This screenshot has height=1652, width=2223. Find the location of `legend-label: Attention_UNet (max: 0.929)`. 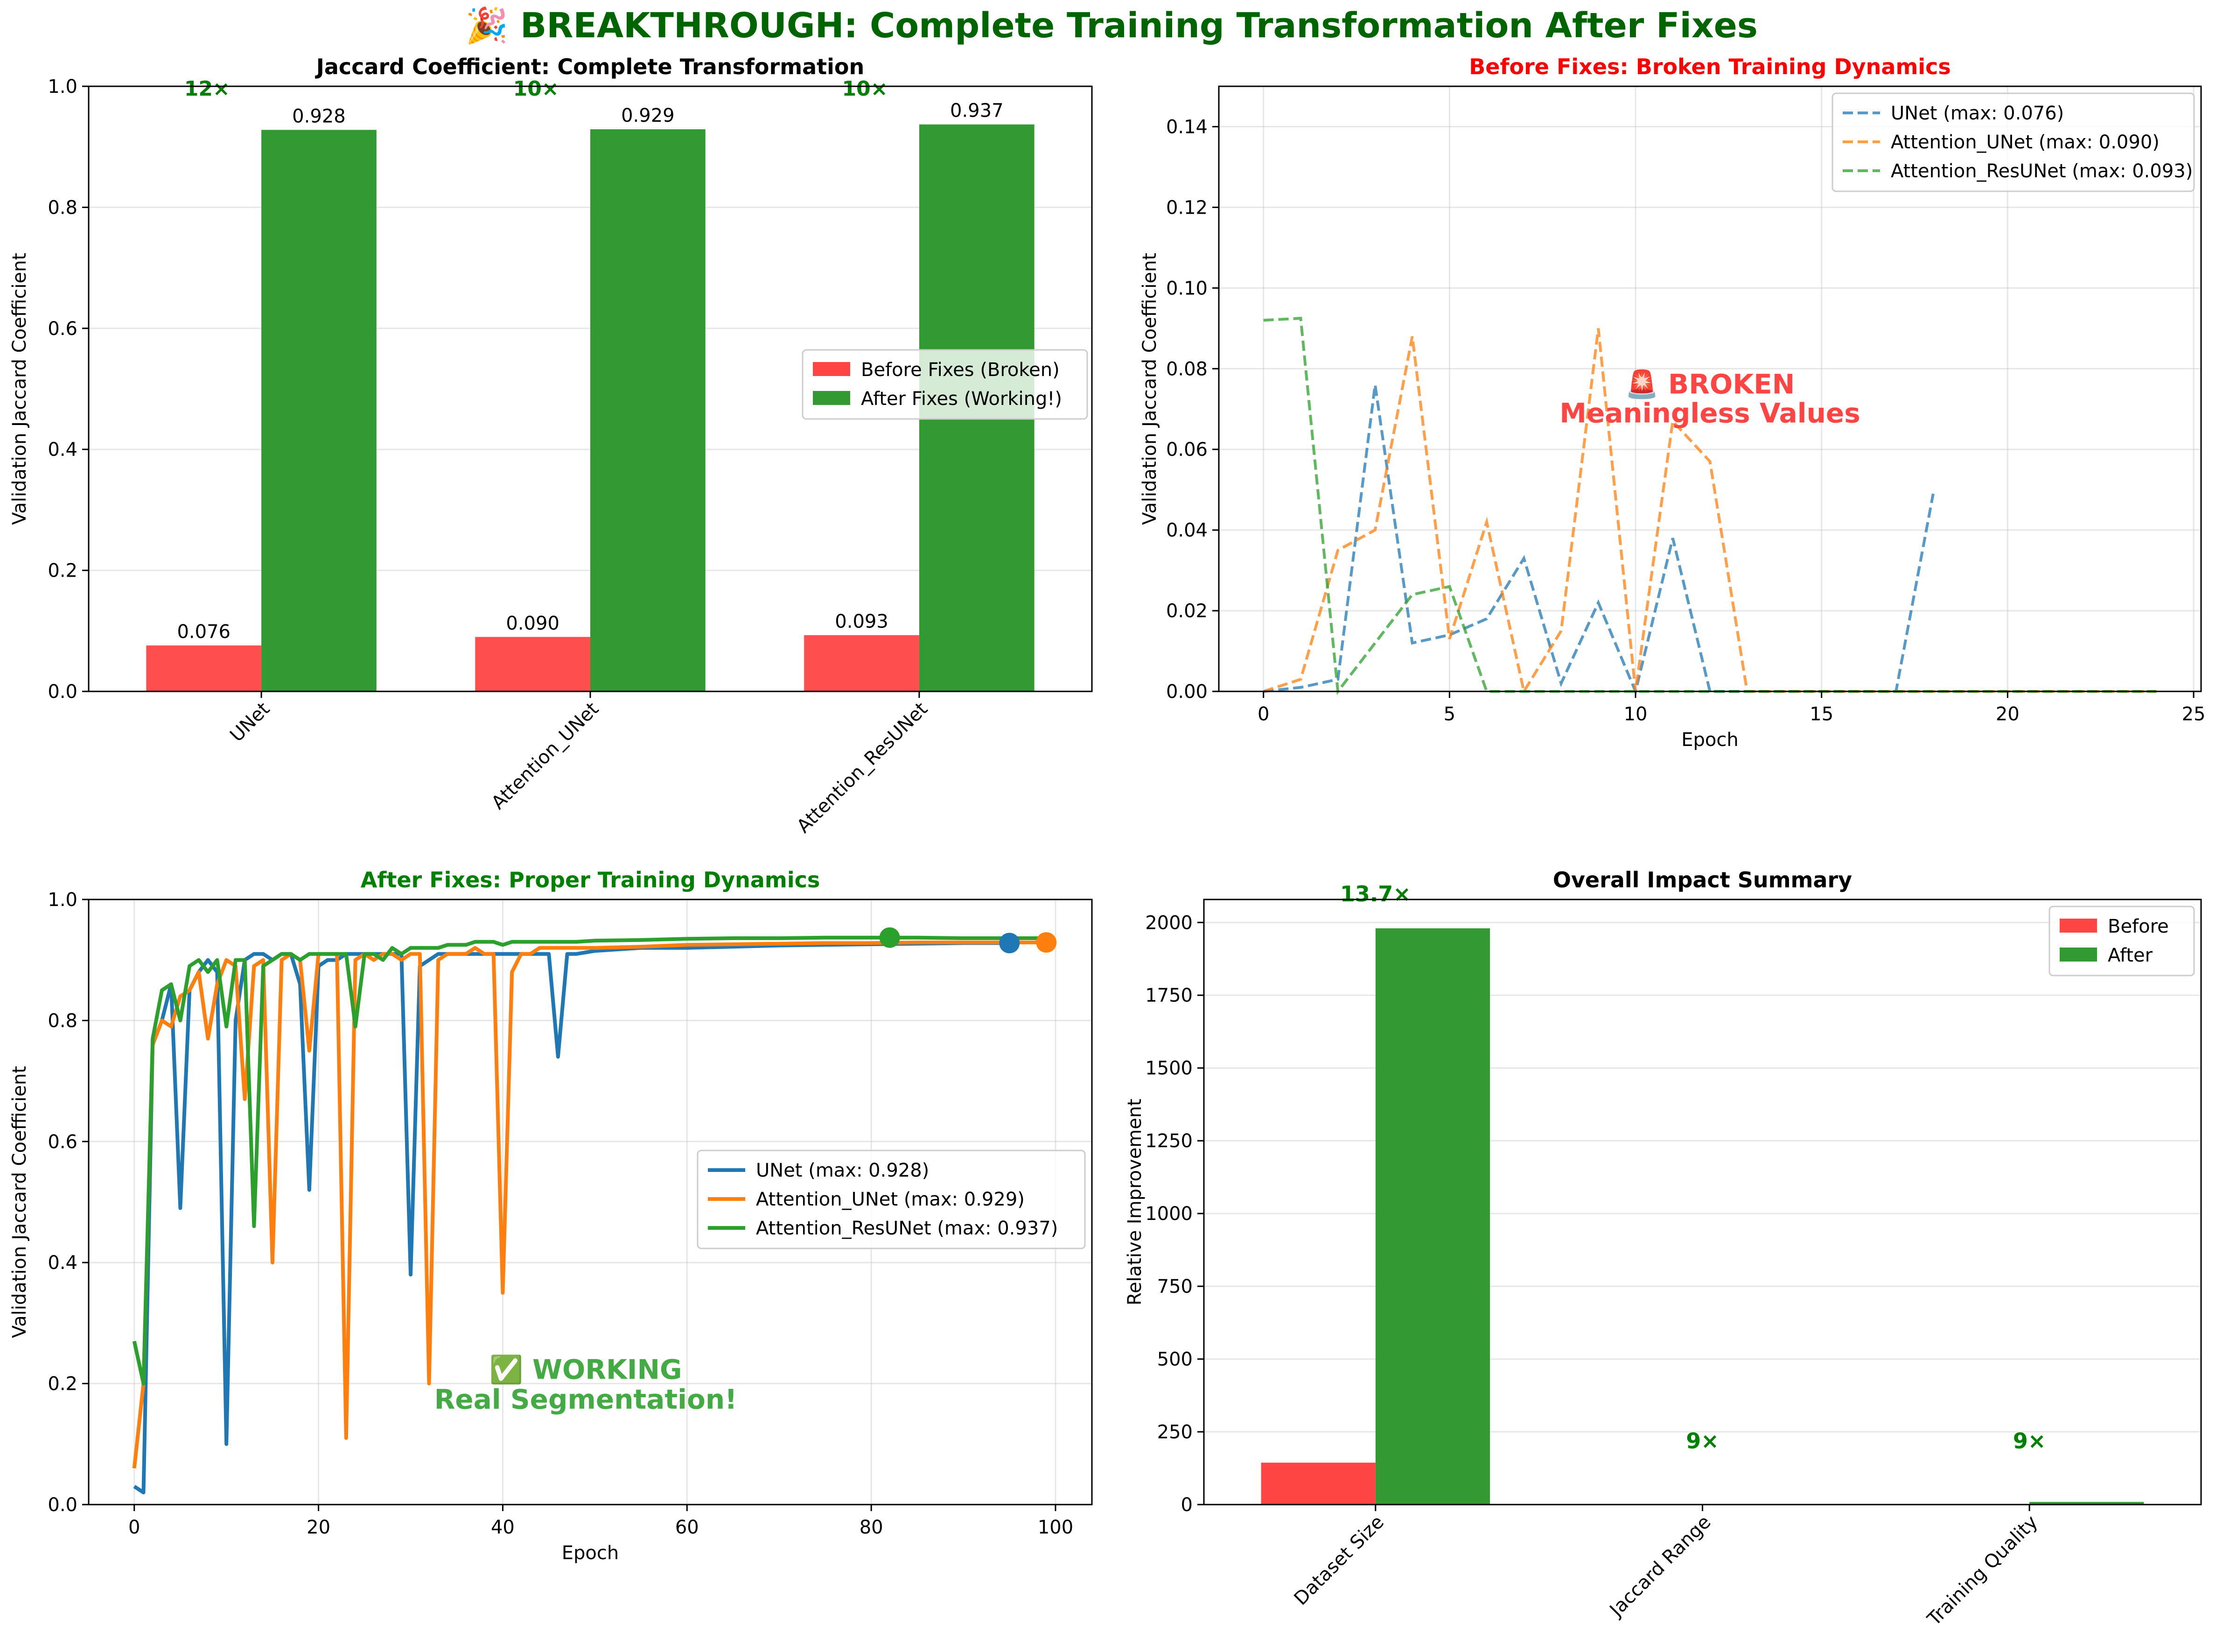

legend-label: Attention_UNet (max: 0.929) is located at coordinates (890, 1200).